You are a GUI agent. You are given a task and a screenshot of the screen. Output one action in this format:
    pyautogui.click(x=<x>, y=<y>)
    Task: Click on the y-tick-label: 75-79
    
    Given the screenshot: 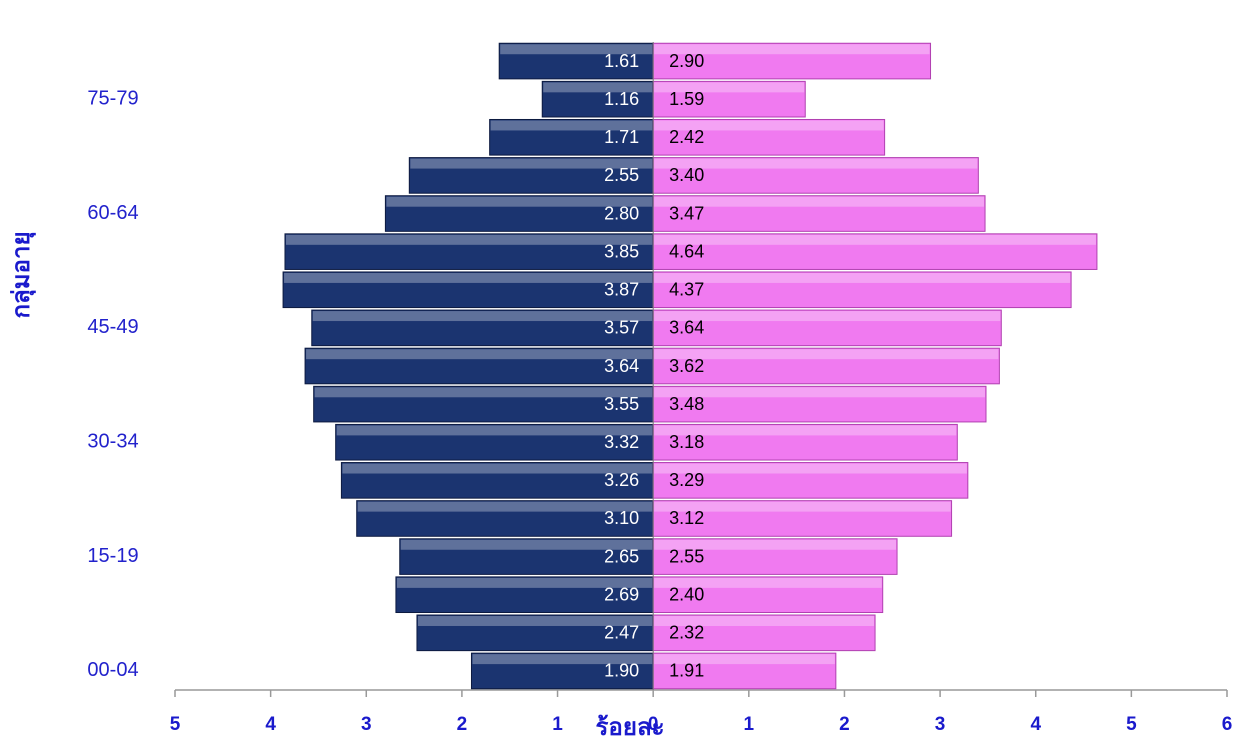 What is the action you would take?
    pyautogui.click(x=112, y=98)
    